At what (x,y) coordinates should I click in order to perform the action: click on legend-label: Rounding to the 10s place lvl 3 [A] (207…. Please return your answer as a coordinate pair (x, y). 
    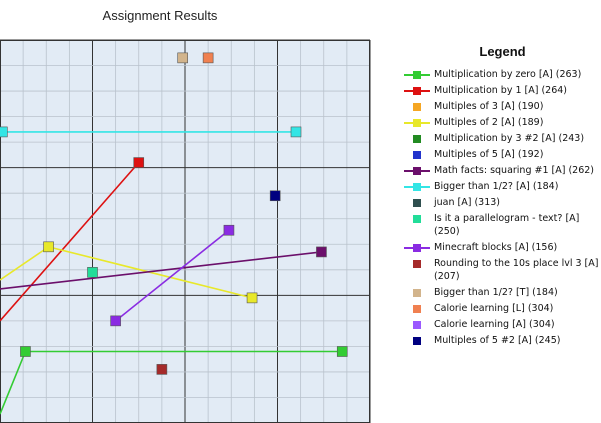
    Looking at the image, I should click on (516, 270).